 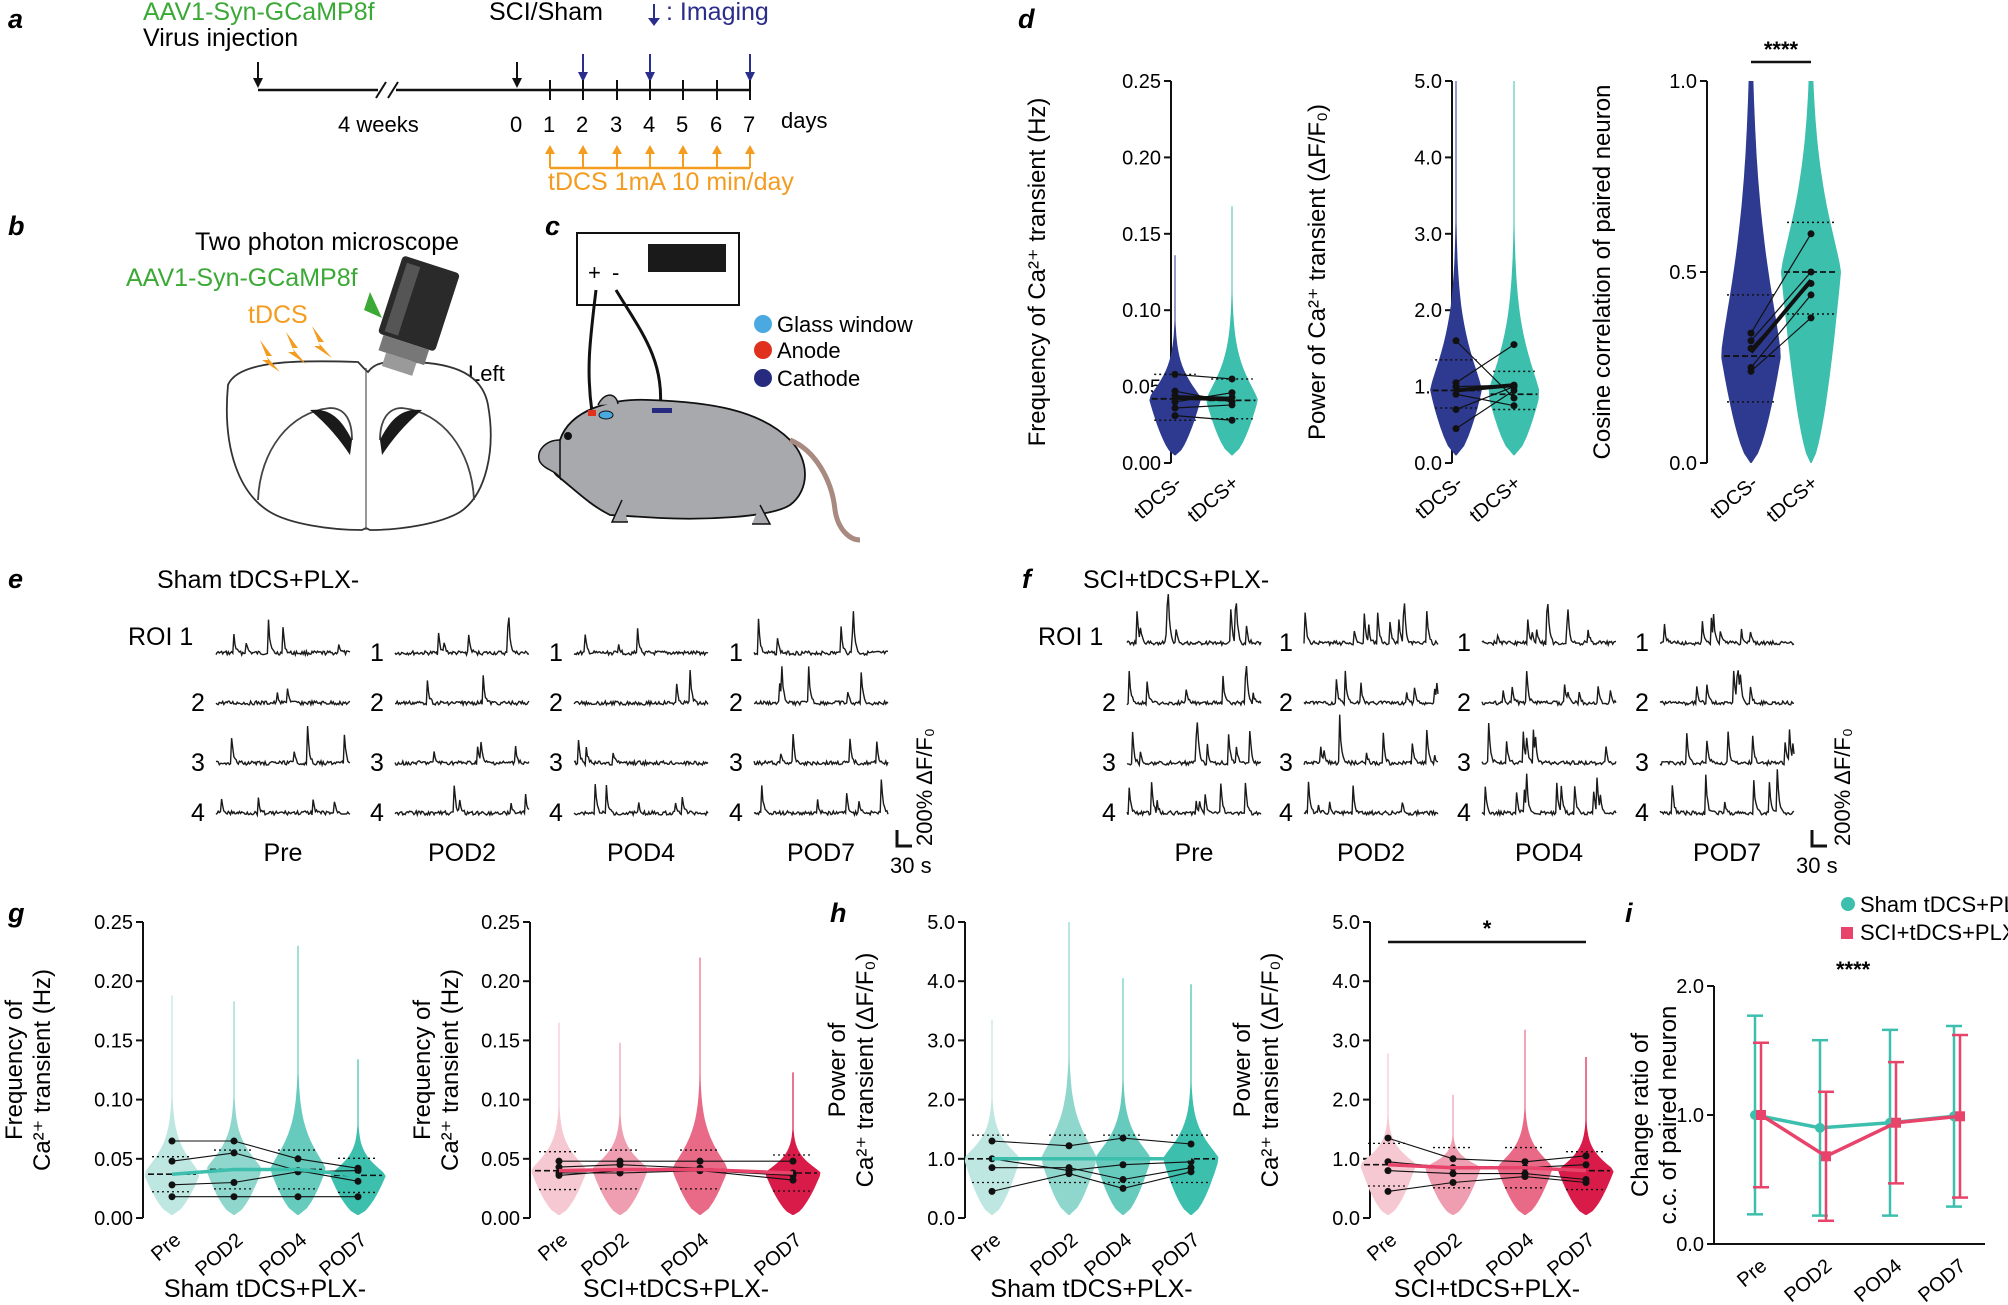 What do you see at coordinates (1817, 865) in the screenshot?
I see `scale-x-label: 30 s` at bounding box center [1817, 865].